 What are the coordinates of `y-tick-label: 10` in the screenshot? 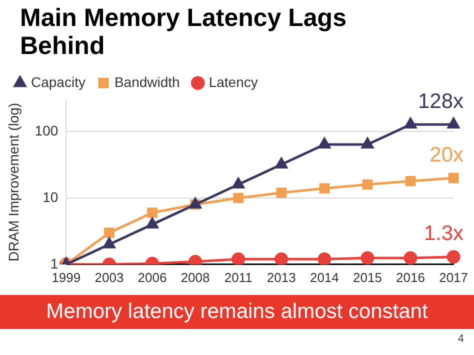 It's located at (50, 196).